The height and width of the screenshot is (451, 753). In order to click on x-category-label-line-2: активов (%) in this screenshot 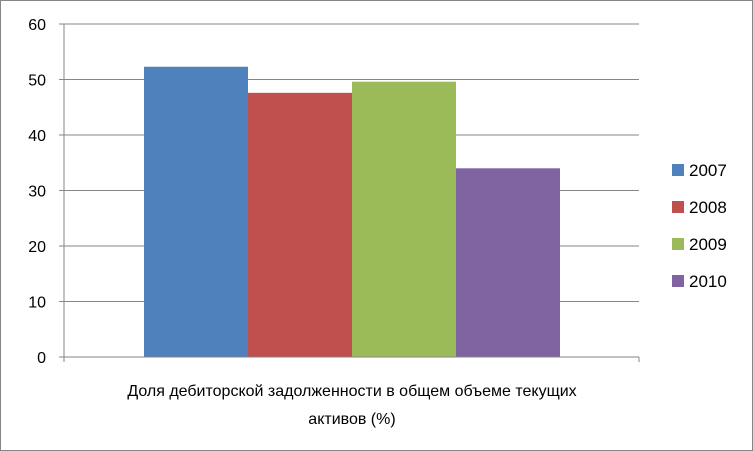, I will do `click(351, 419)`.